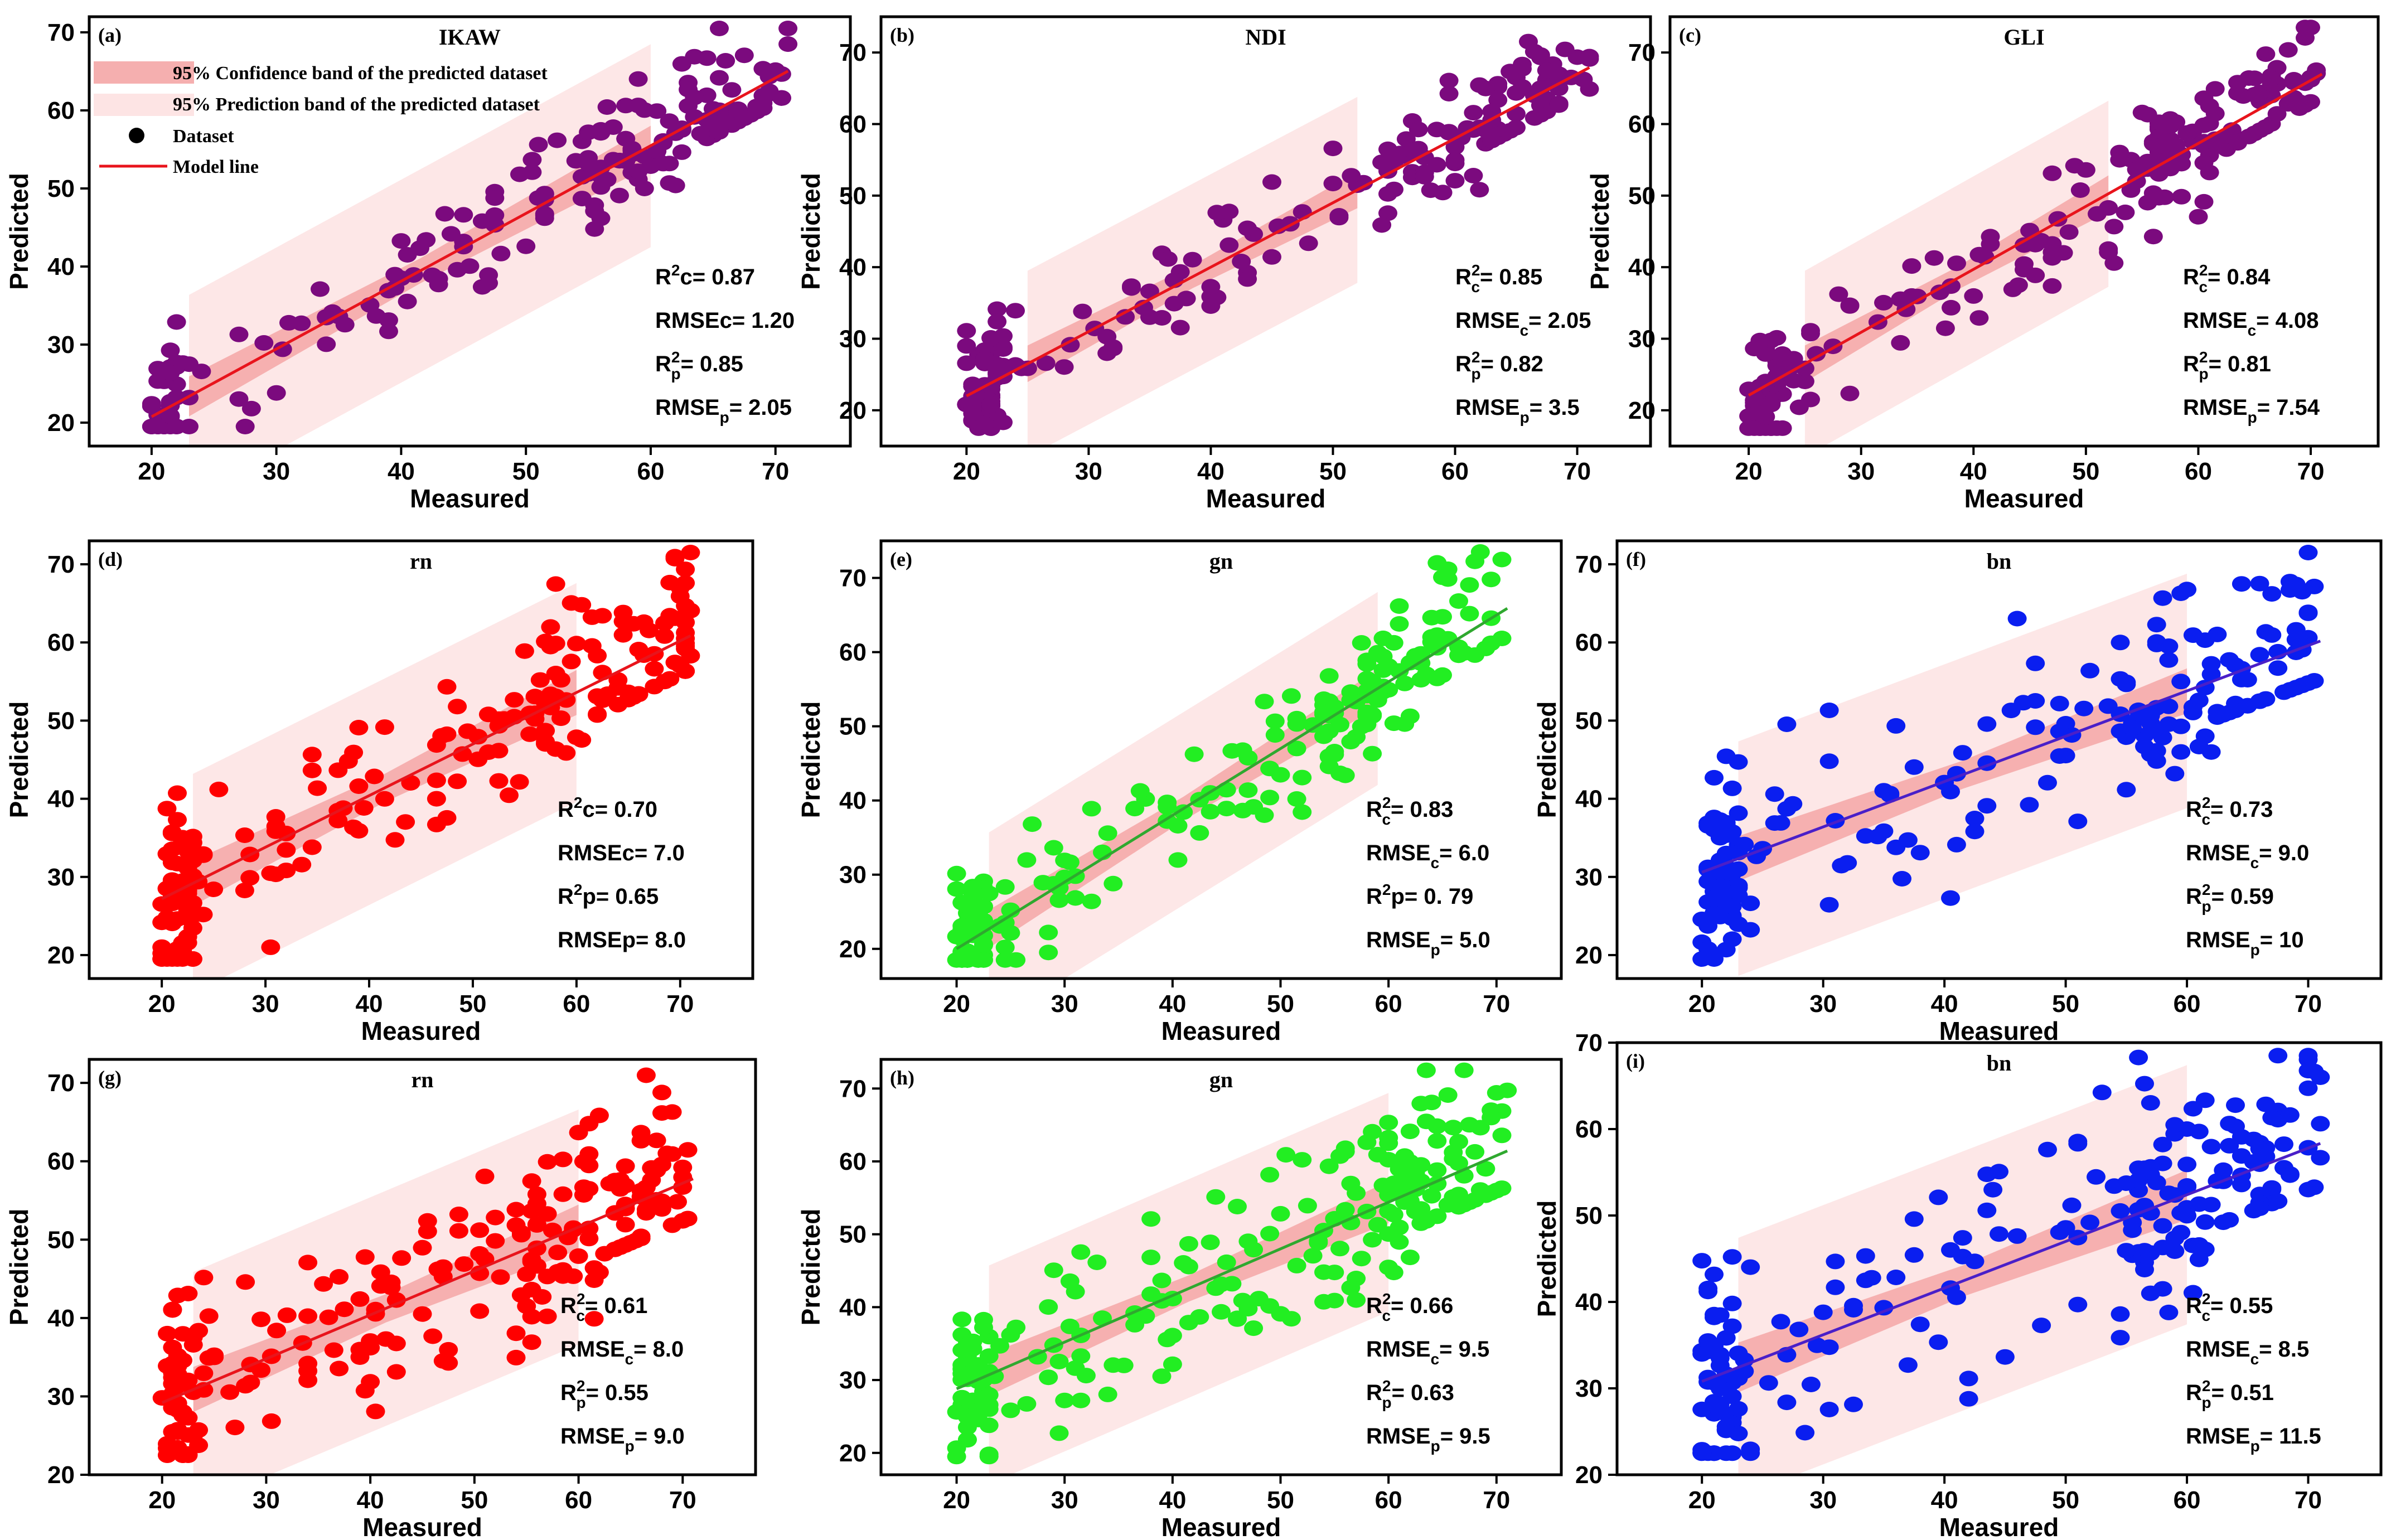  I want to click on stat-3: RMSEp= 2.05, so click(723, 410).